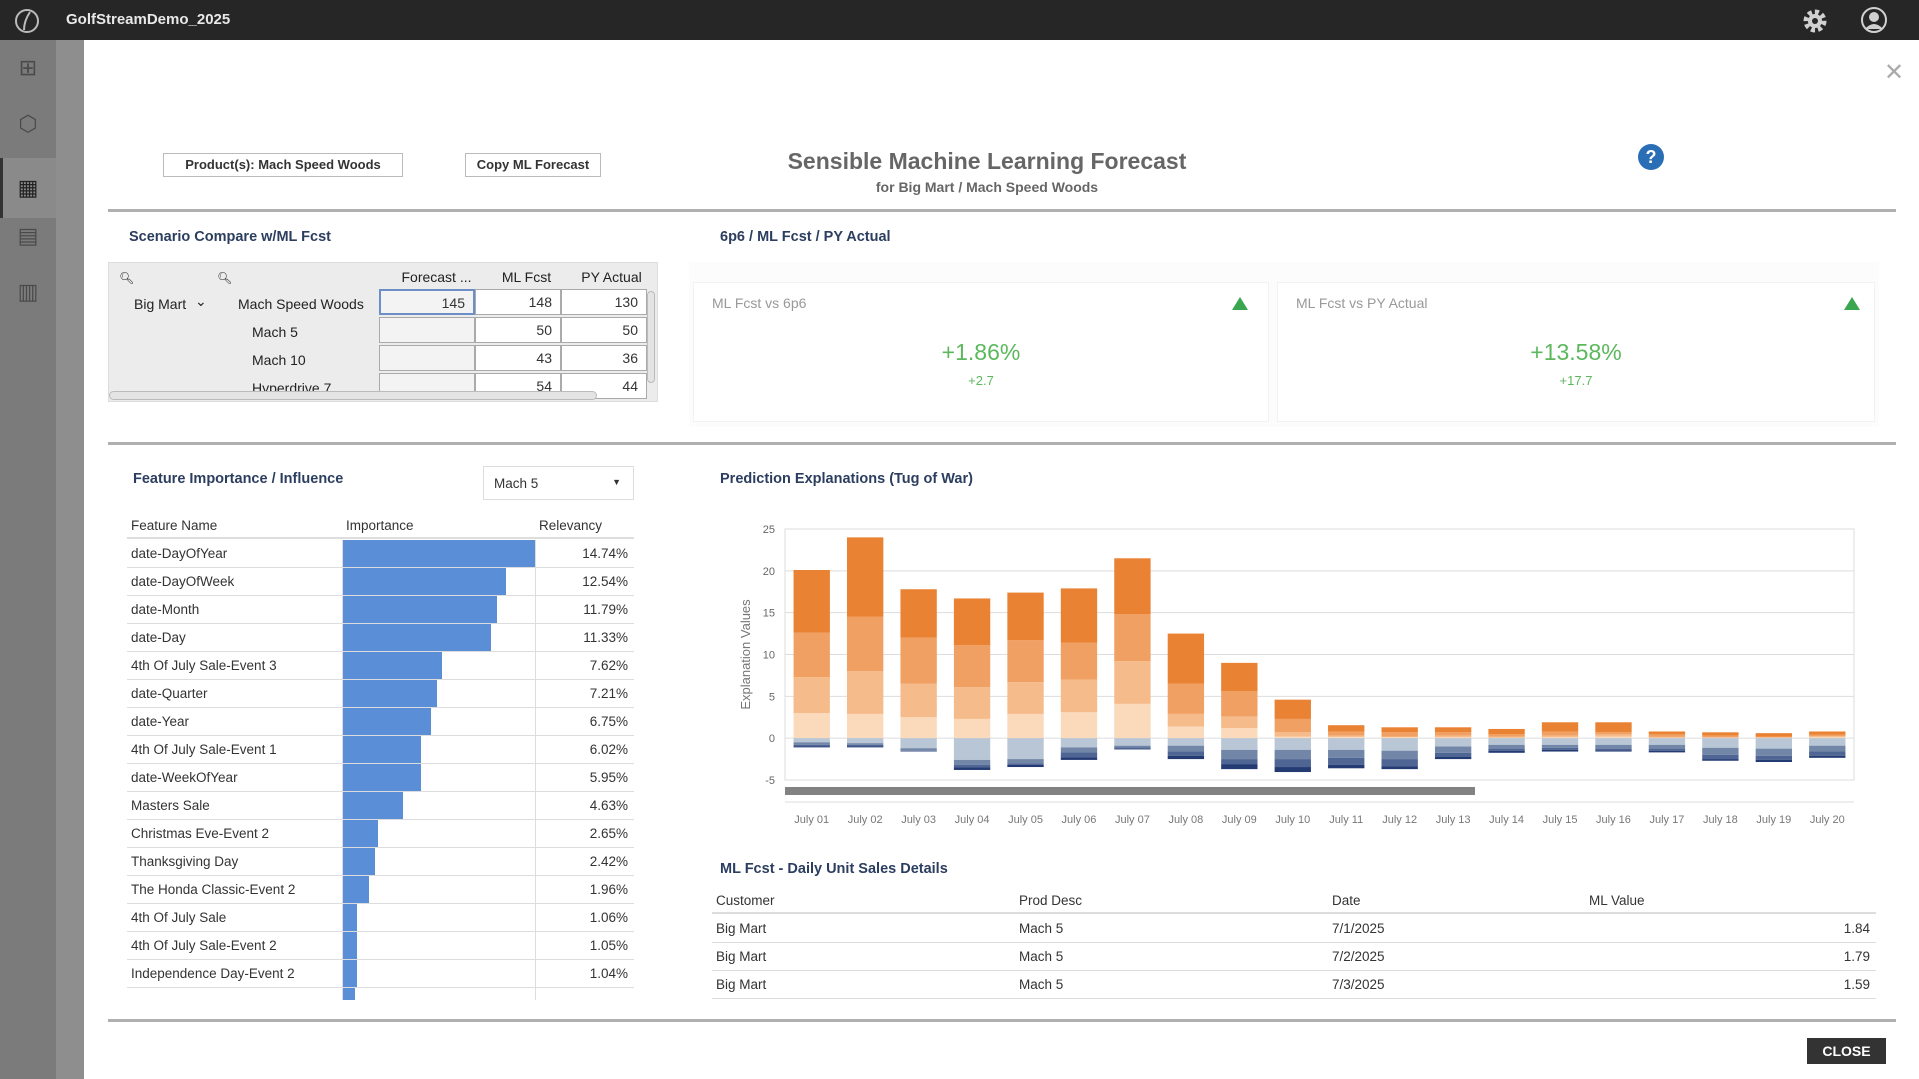 The width and height of the screenshot is (1919, 1079). Describe the element at coordinates (185, 861) in the screenshot. I see `feature-name: Thanksgiving Day` at that location.